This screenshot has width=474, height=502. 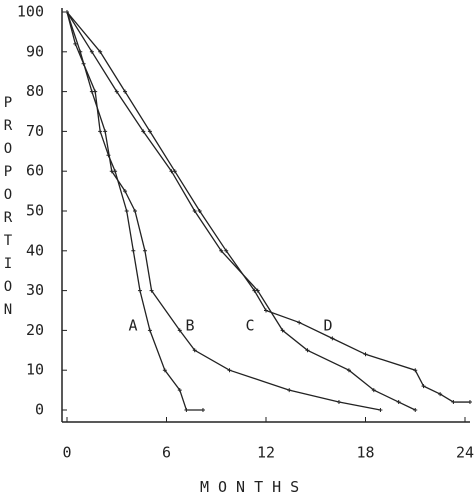 I want to click on x-axis-label: MONTHS, so click(x=254, y=487).